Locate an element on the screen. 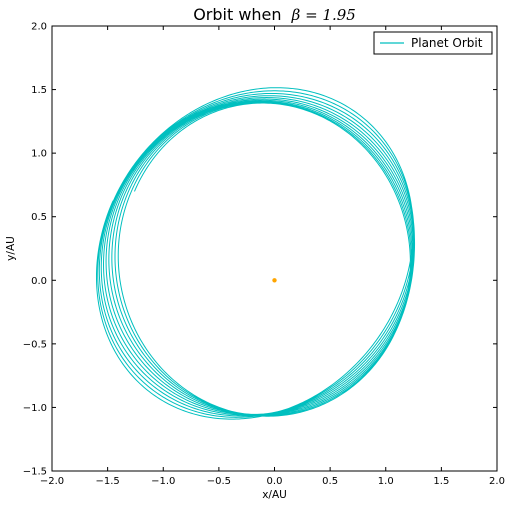 The image size is (512, 508). x-tick-label: 1.5 is located at coordinates (441, 481).